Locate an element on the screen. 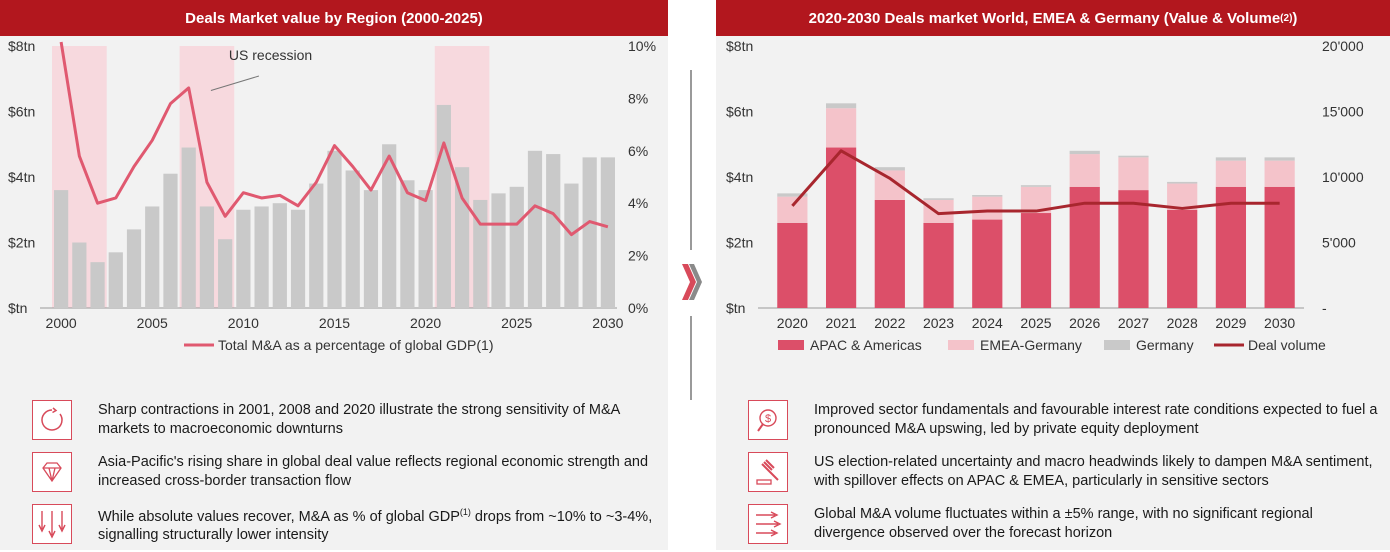 The height and width of the screenshot is (552, 1390). x-tick-label: 2022 is located at coordinates (889, 323).